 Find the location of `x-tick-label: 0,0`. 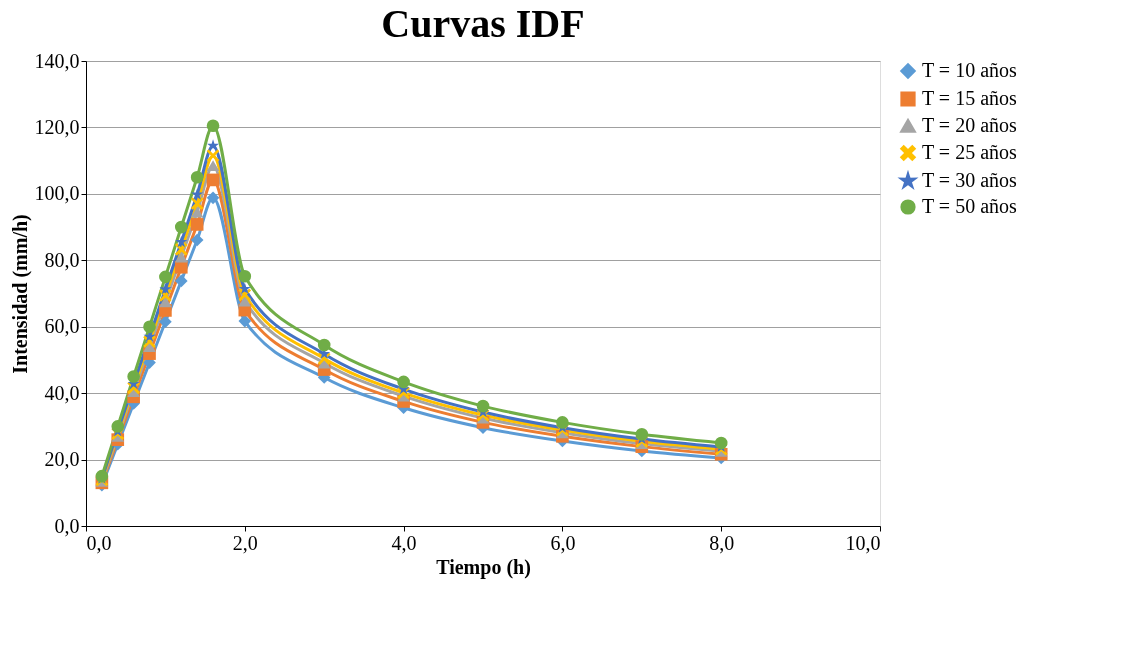

x-tick-label: 0,0 is located at coordinates (99, 542).